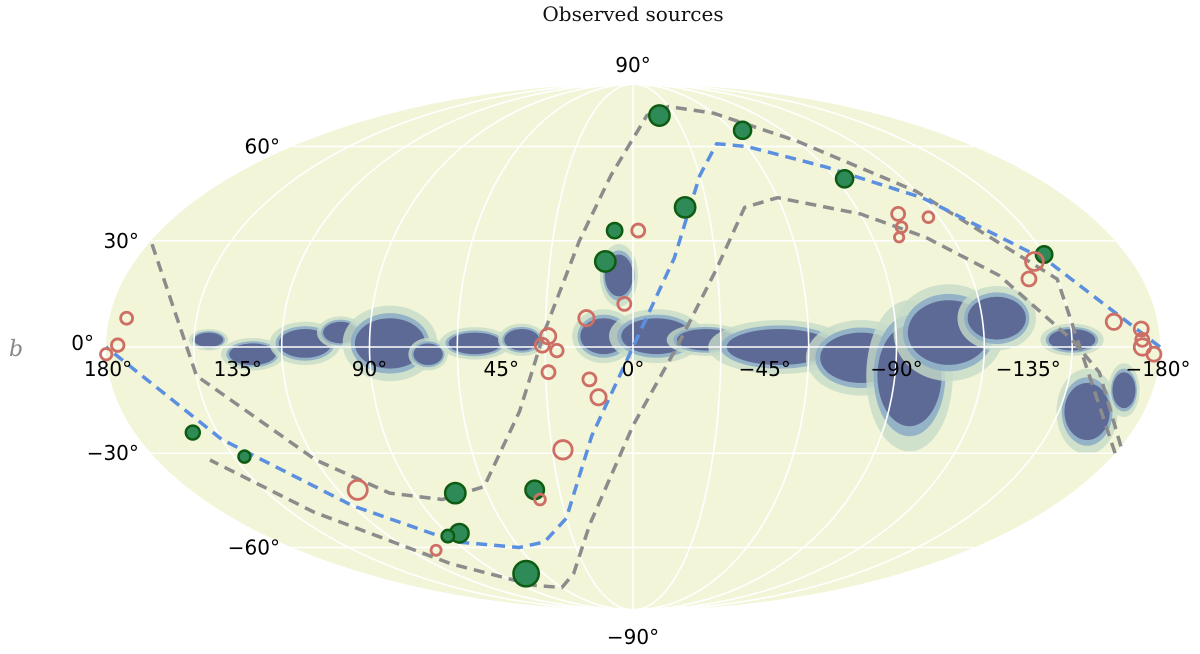 Image resolution: width=1200 pixels, height=654 pixels. Describe the element at coordinates (633, 369) in the screenshot. I see `x-tick-label: 0°` at that location.